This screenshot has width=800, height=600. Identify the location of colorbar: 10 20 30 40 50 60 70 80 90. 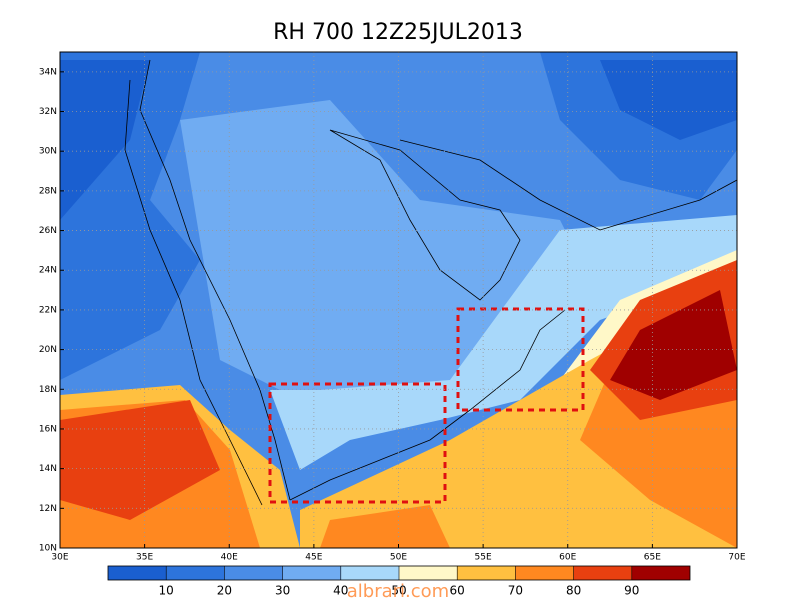
(399, 581).